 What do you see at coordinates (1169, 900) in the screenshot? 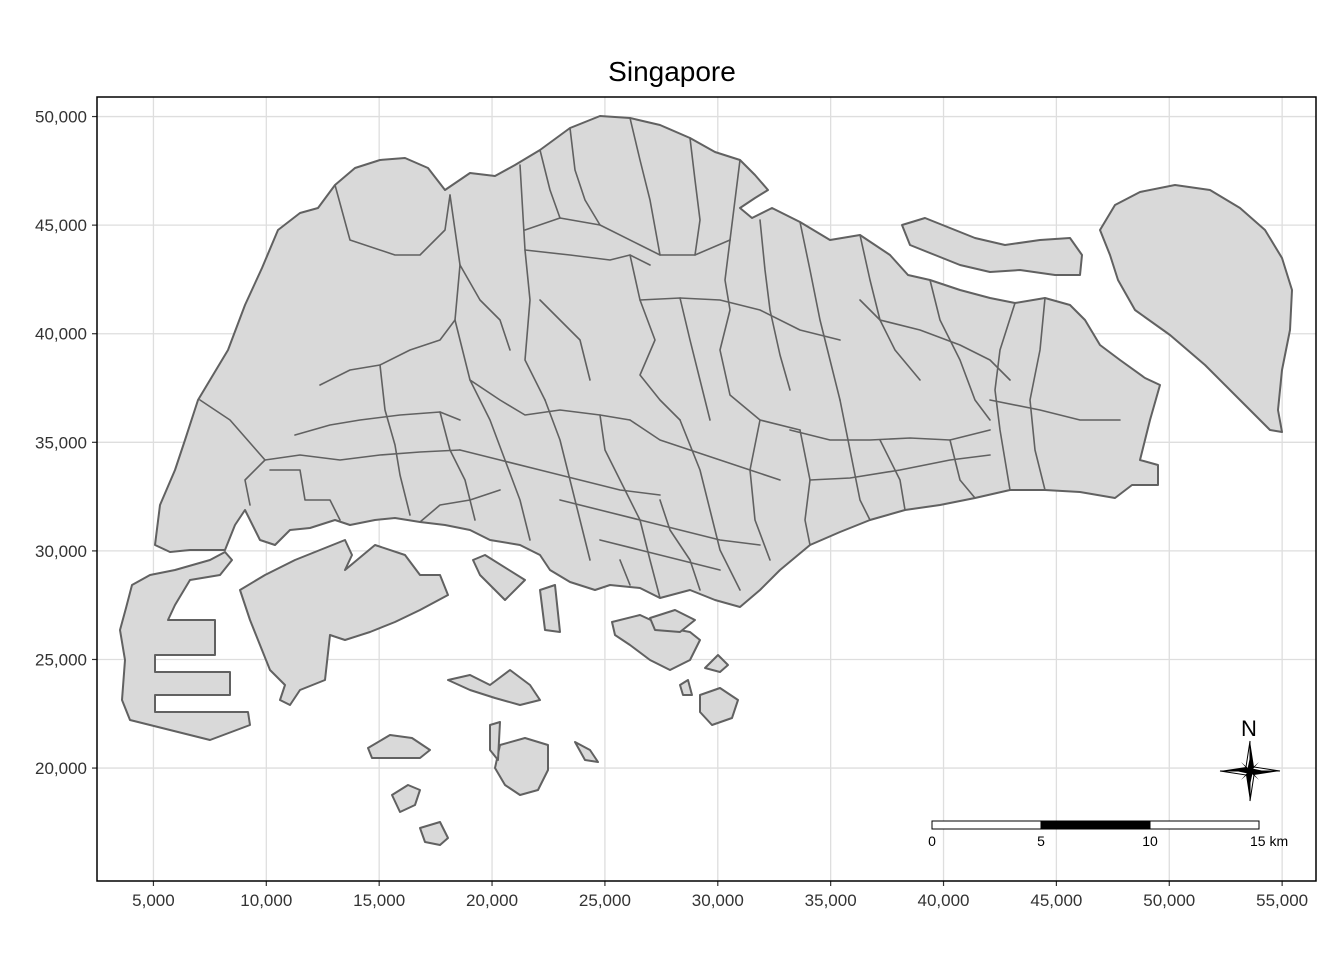
I see `x-tick-label: 50,000` at bounding box center [1169, 900].